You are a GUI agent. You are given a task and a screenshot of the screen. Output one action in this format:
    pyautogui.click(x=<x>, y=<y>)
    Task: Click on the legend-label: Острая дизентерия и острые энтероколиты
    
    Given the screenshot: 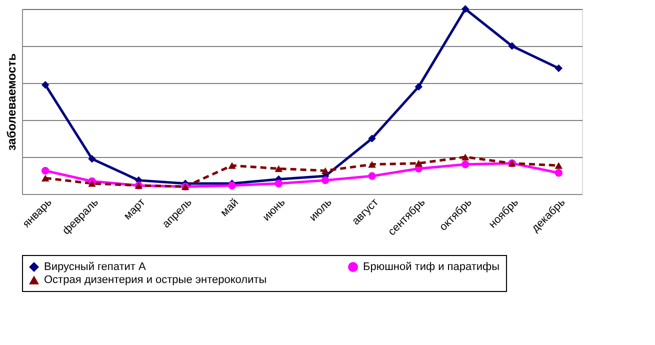 What is the action you would take?
    pyautogui.click(x=155, y=280)
    